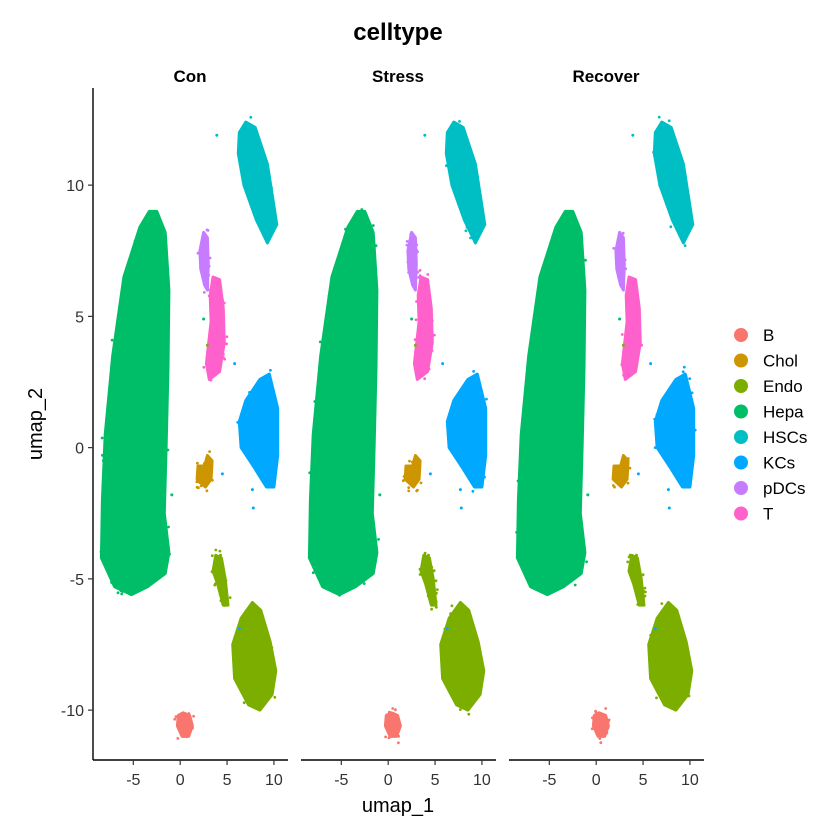 This screenshot has height=840, width=840. Describe the element at coordinates (764, 463) in the screenshot. I see `legend-item-kcs: KCs` at that location.